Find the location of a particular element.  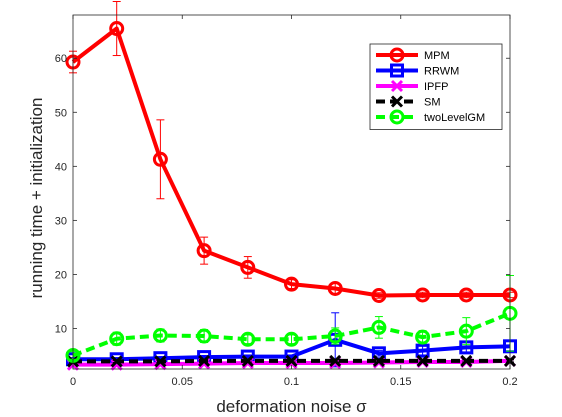

legend-label: MPM is located at coordinates (437, 56).